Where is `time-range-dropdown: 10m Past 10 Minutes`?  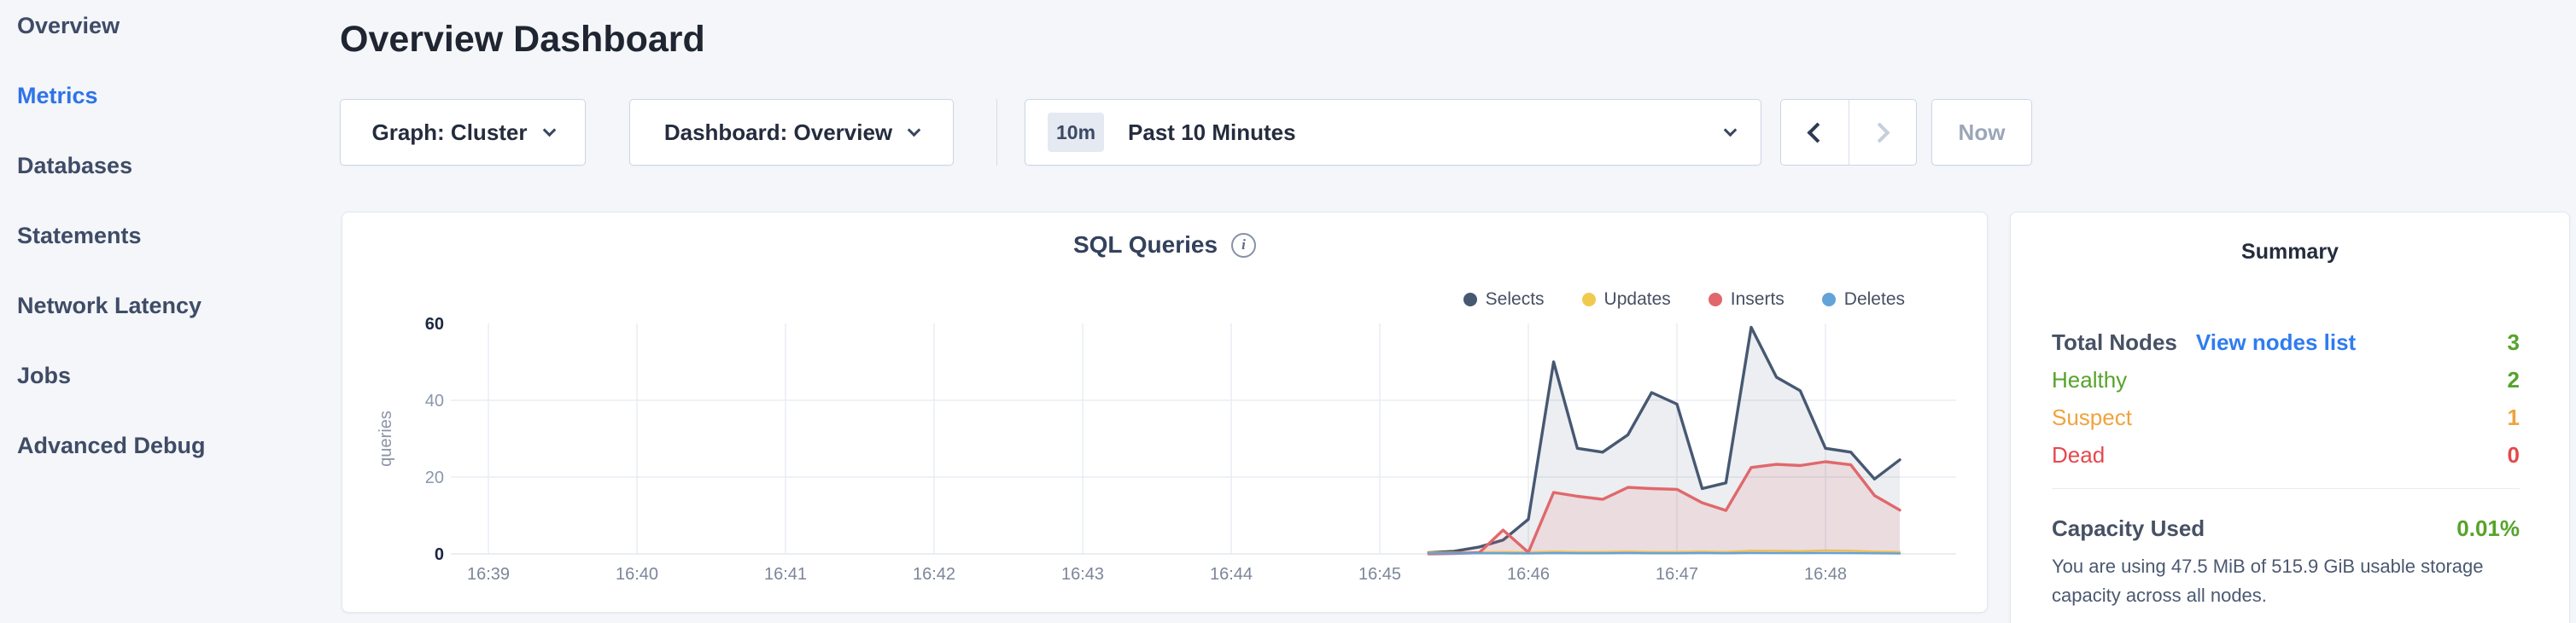 time-range-dropdown: 10m Past 10 Minutes is located at coordinates (1393, 132).